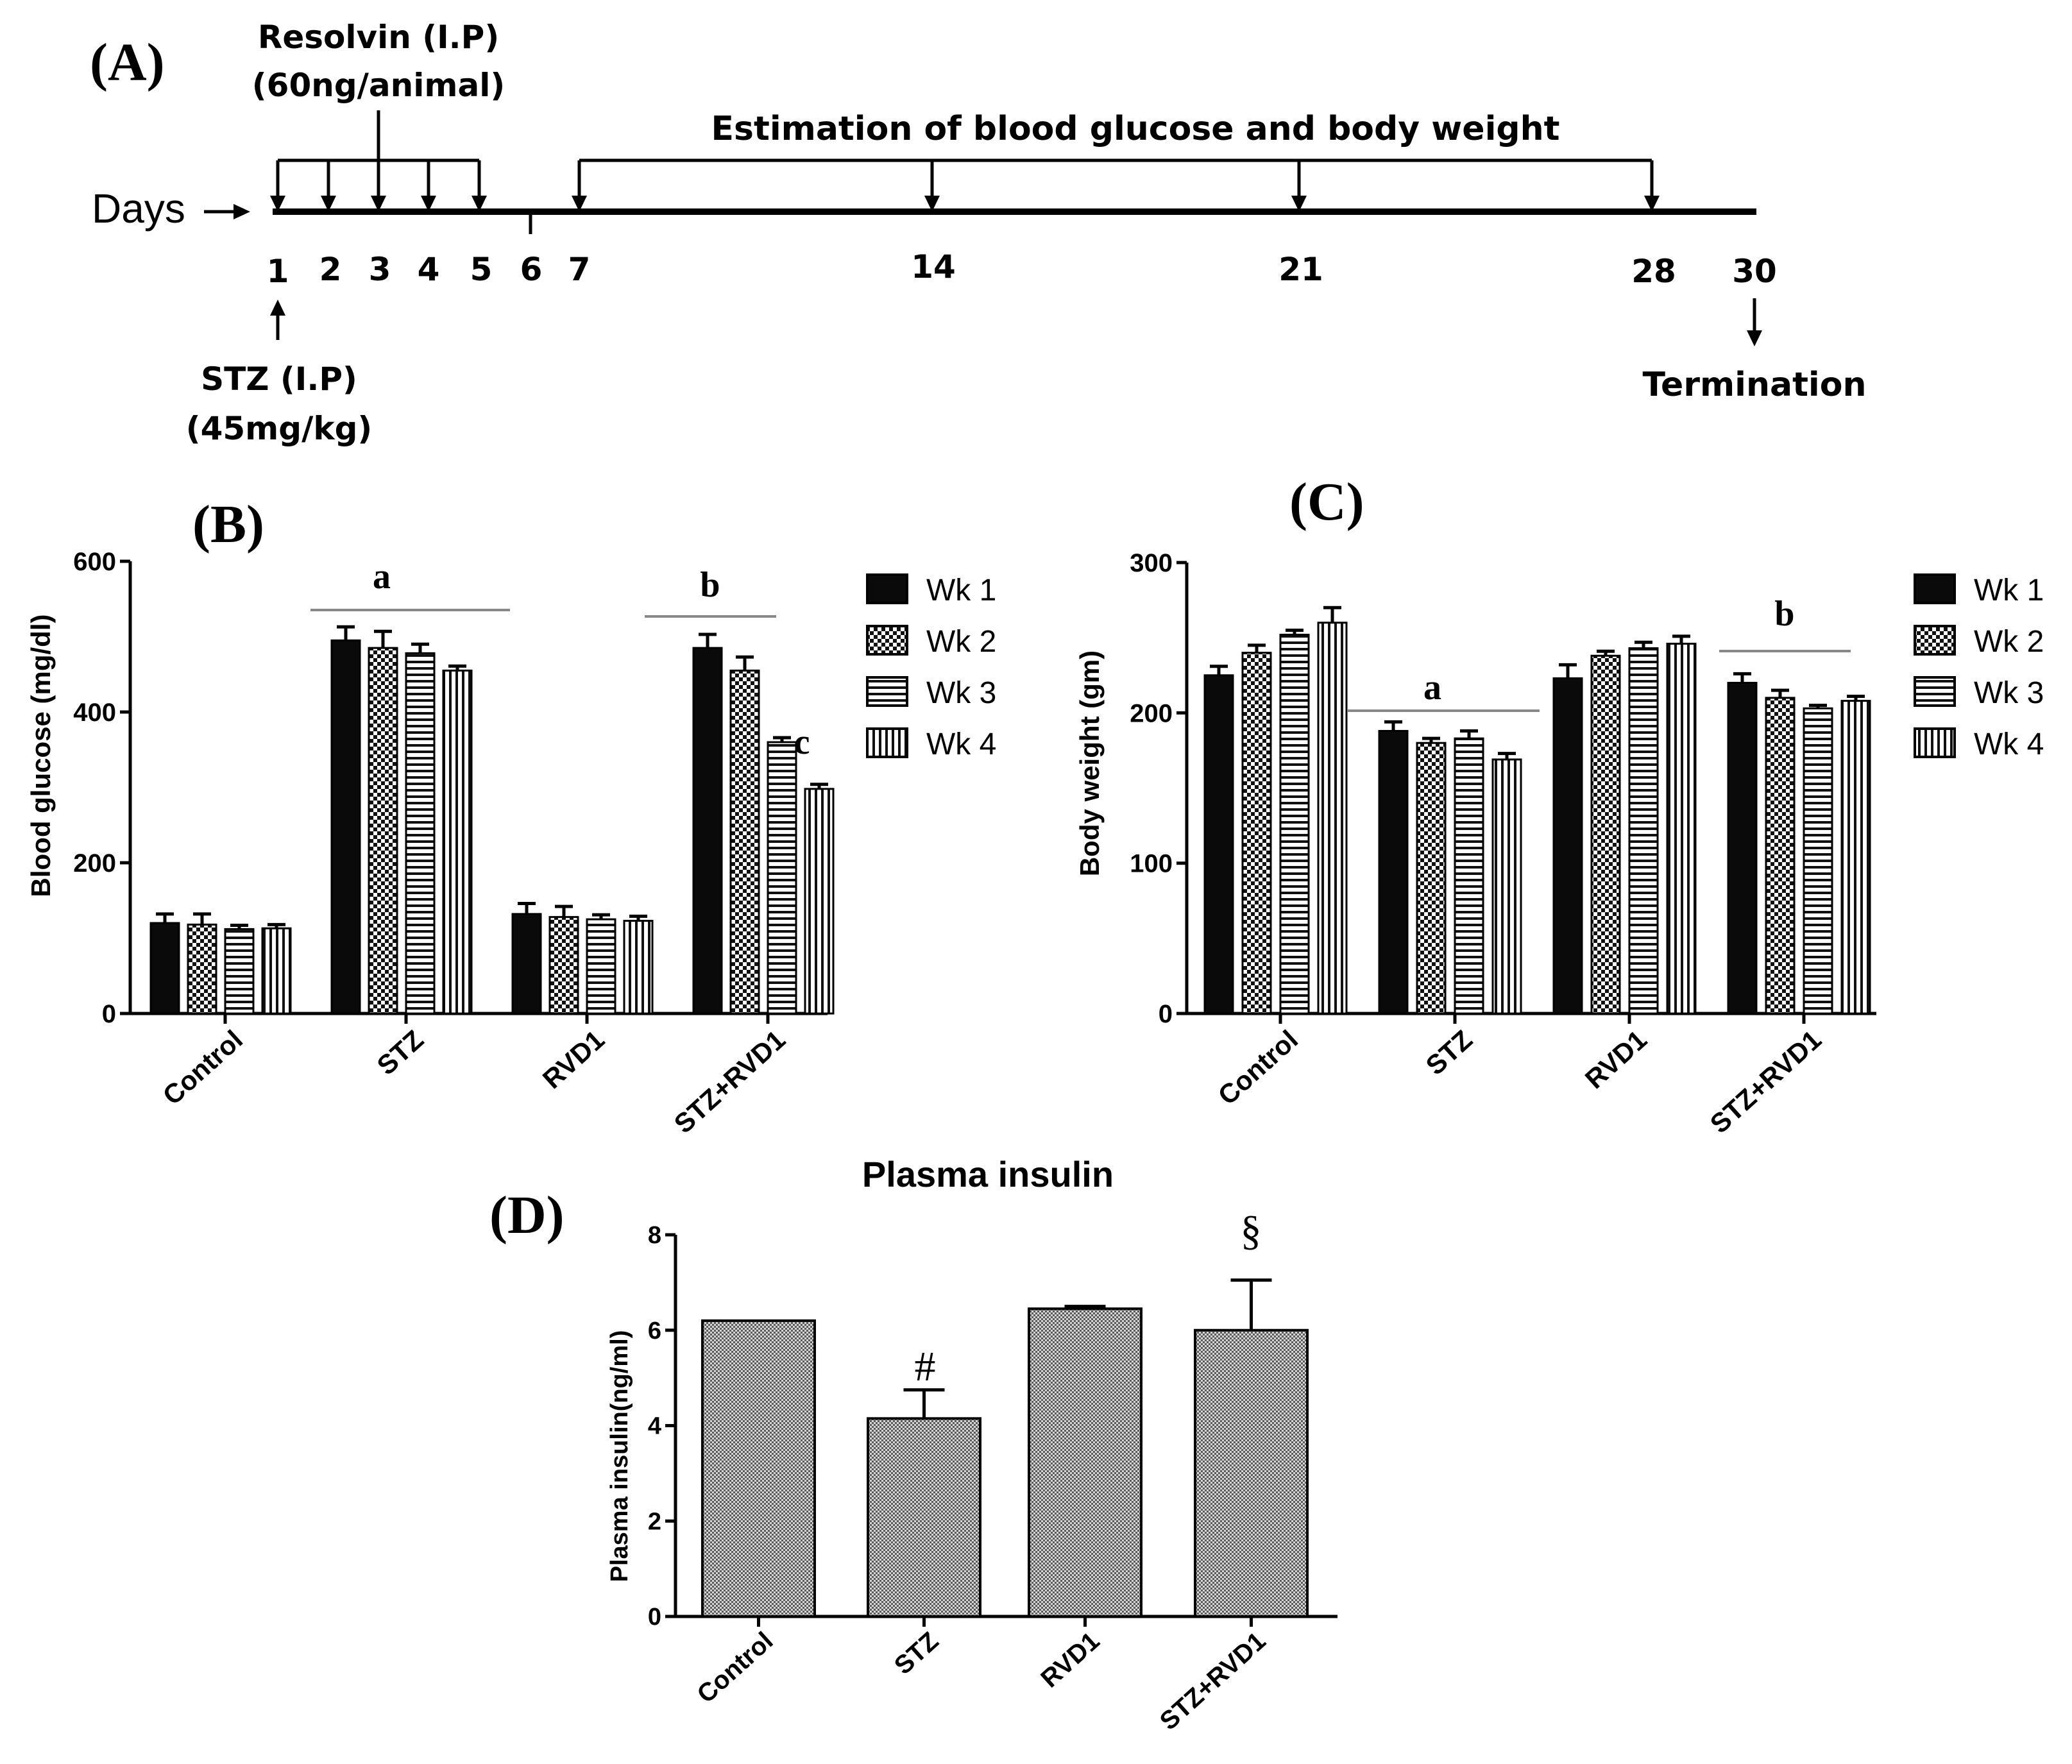 The image size is (2072, 1764). I want to click on panel-label-b: (B), so click(228, 524).